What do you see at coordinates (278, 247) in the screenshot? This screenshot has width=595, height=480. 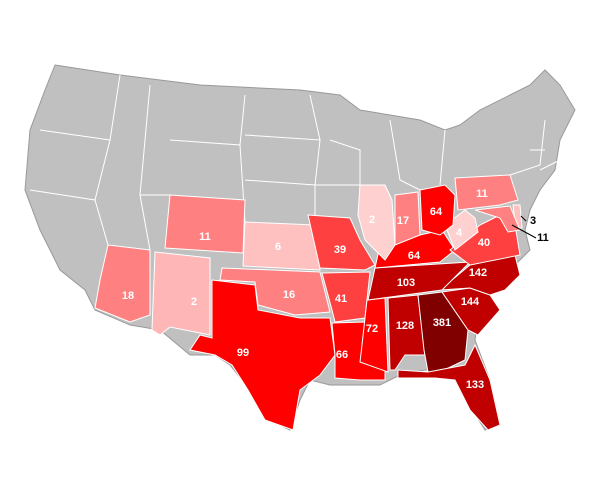 I see `region-value: 6` at bounding box center [278, 247].